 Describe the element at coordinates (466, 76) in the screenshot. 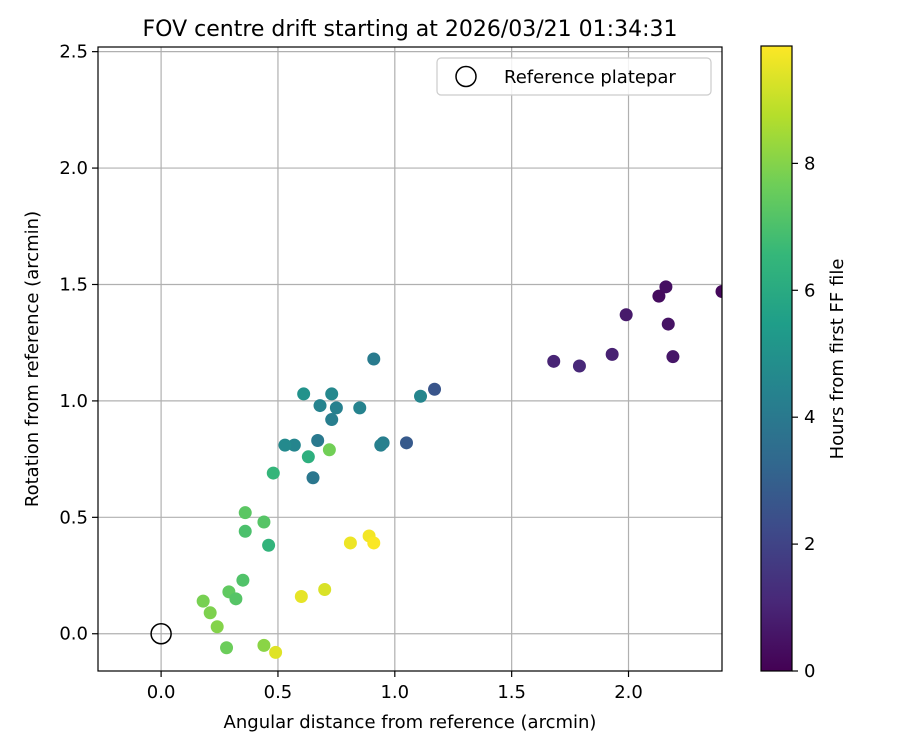

I see `legend-marker-reference` at that location.